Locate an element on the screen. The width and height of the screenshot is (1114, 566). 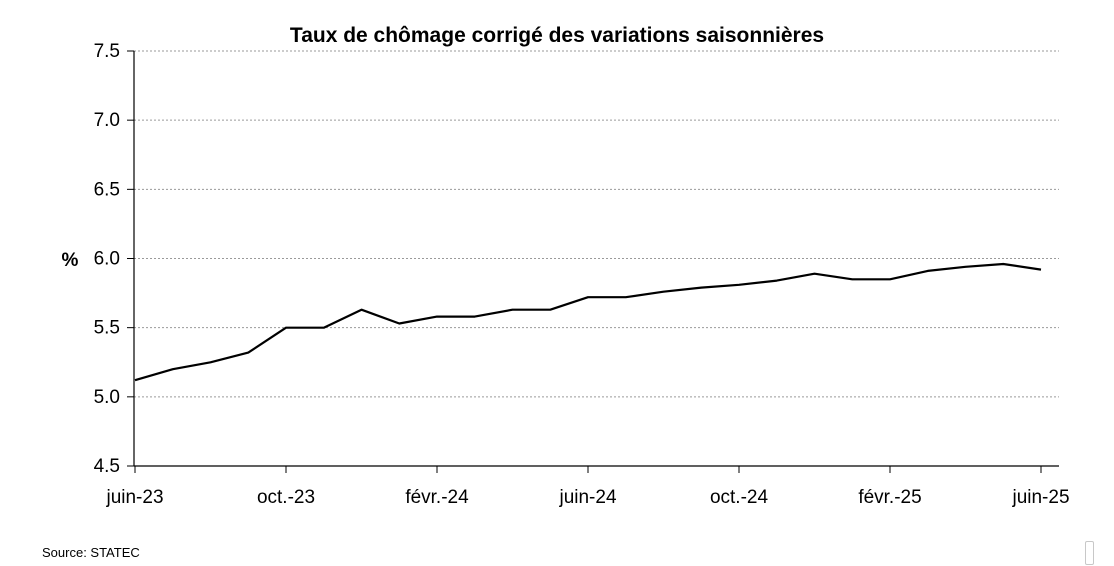
y-tick-labels: 4.5 5.0 5.5 6.0 6.5 7.0 7.5 is located at coordinates (107, 259).